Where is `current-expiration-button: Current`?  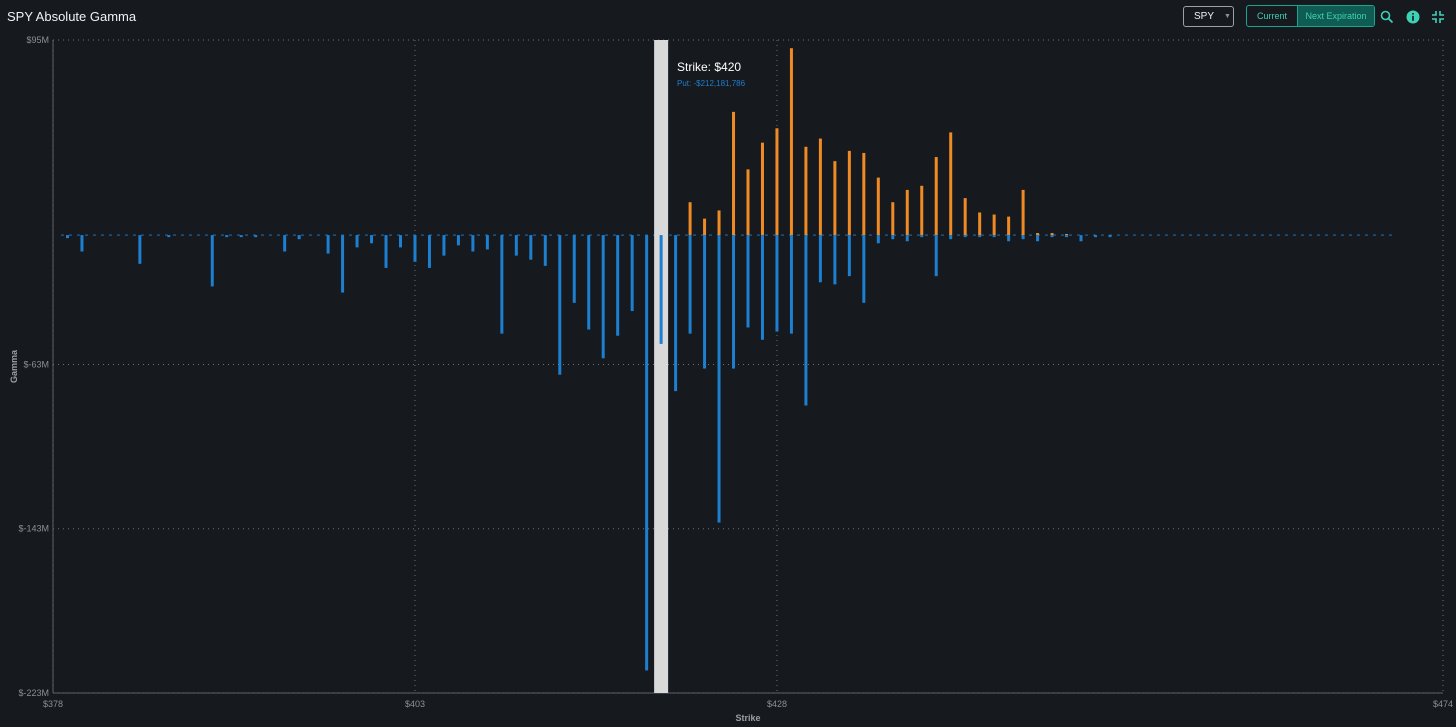
current-expiration-button: Current is located at coordinates (1271, 16).